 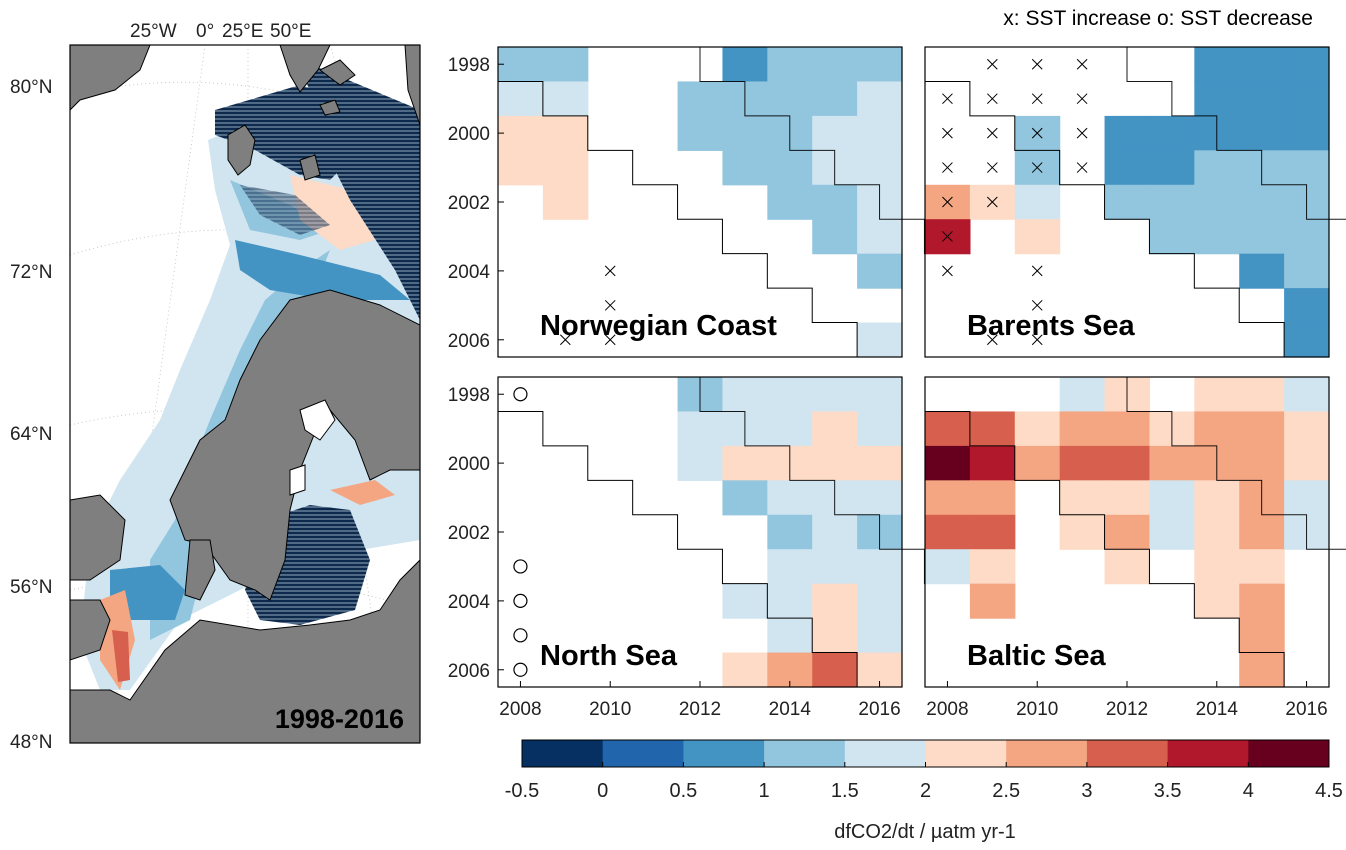 I want to click on baltic-sea-cell-2010-2000, so click(x=1037, y=463).